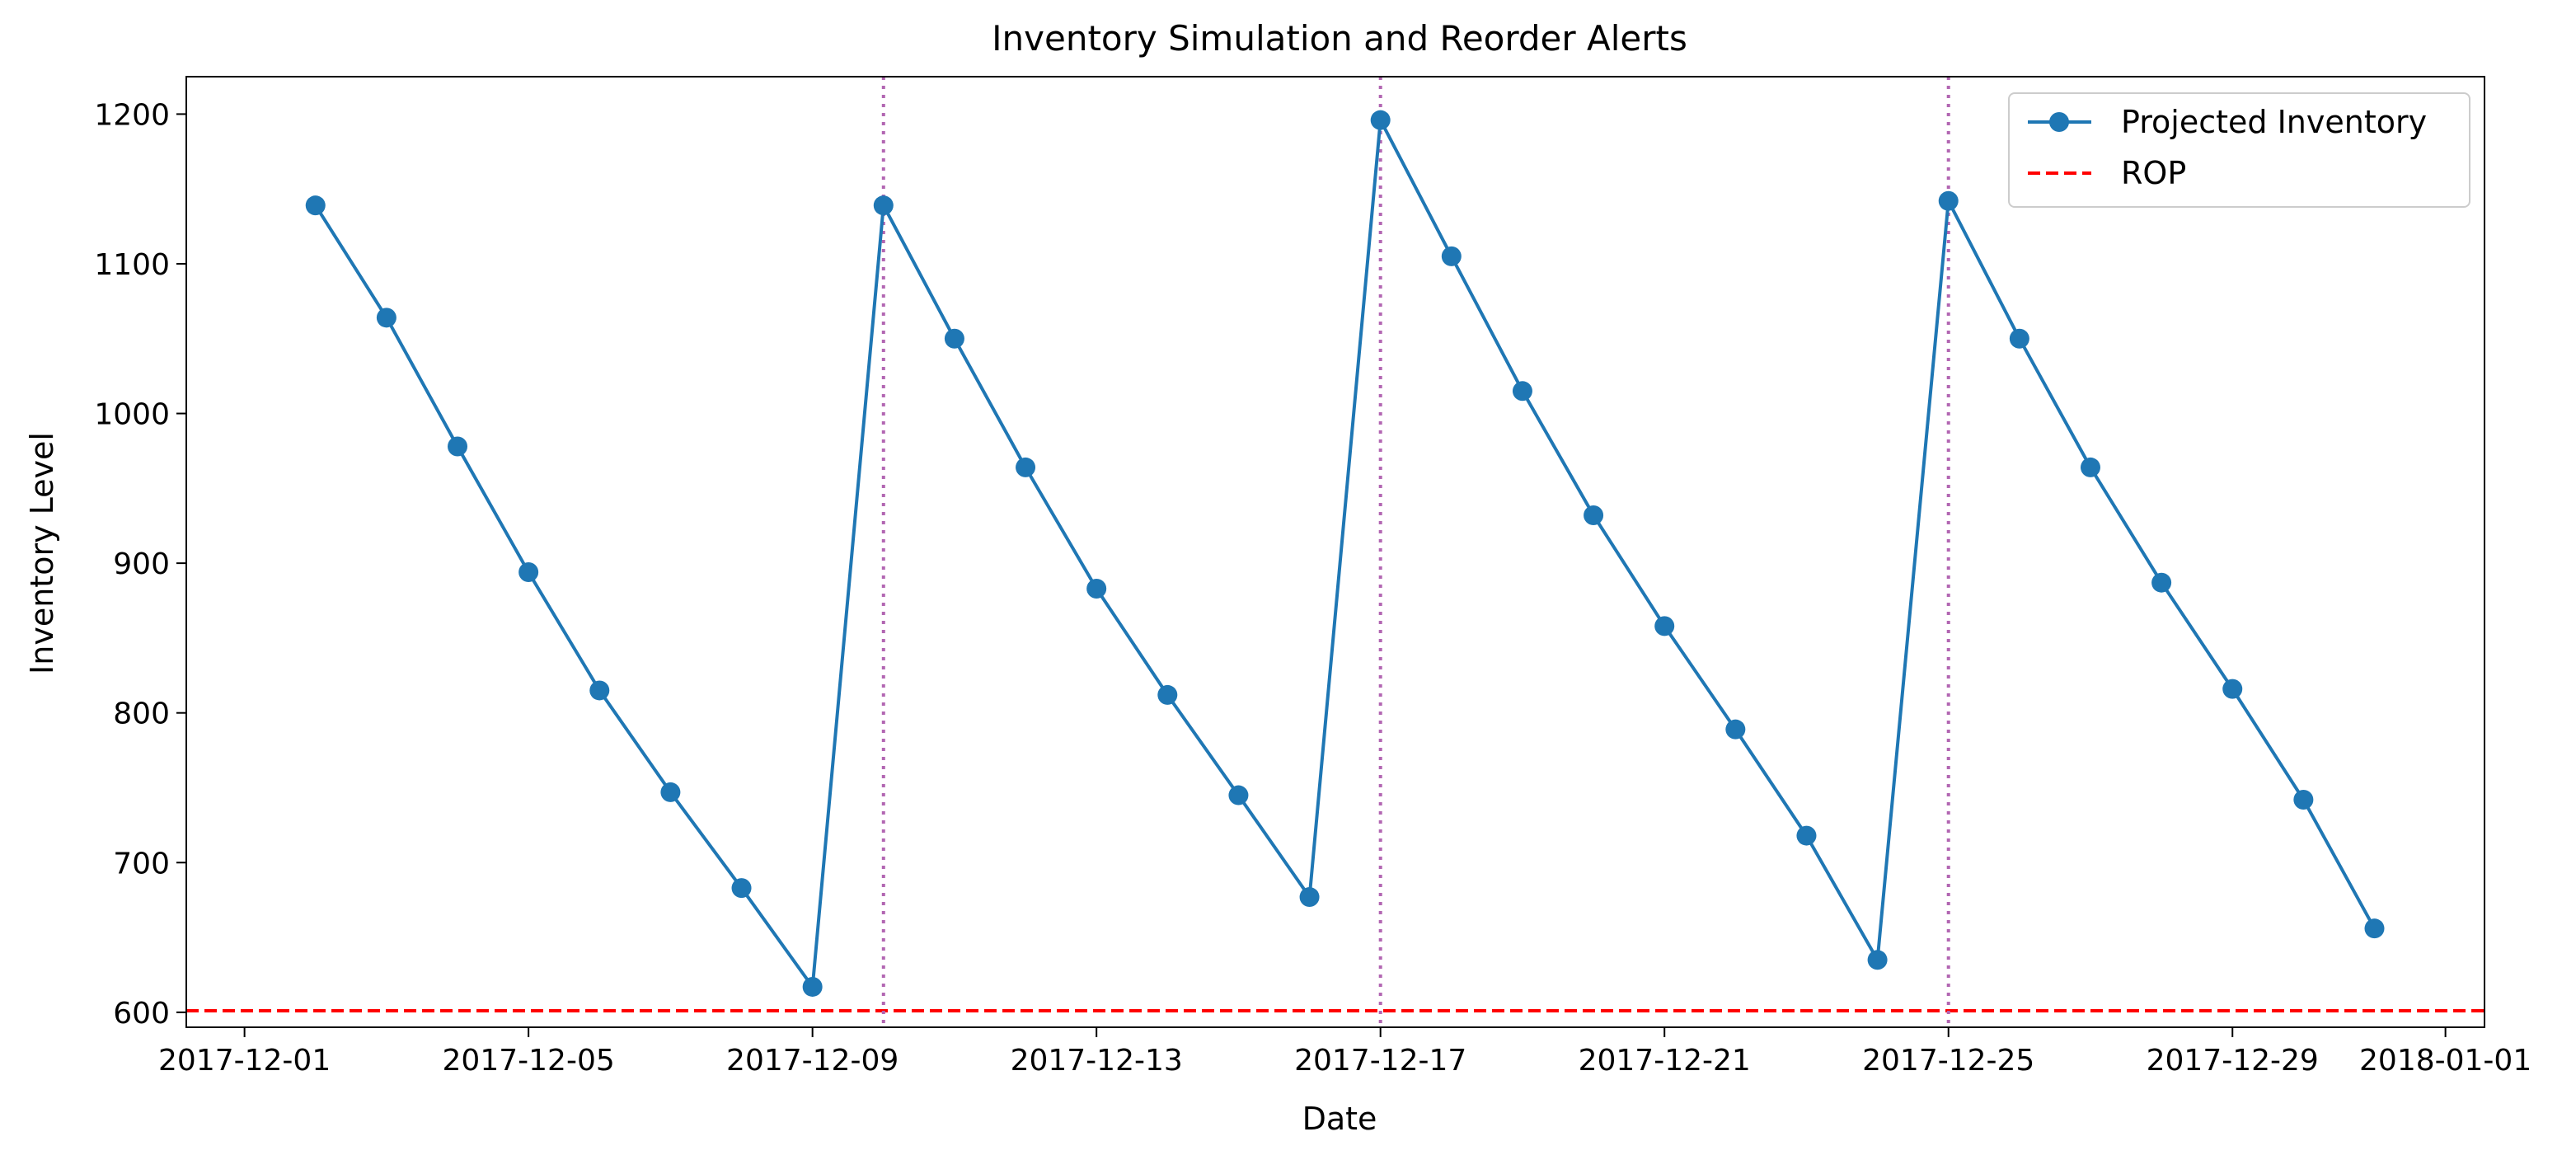  Describe the element at coordinates (1340, 39) in the screenshot. I see `chart-title: Inventory Simulation and Reorder Alerts` at that location.